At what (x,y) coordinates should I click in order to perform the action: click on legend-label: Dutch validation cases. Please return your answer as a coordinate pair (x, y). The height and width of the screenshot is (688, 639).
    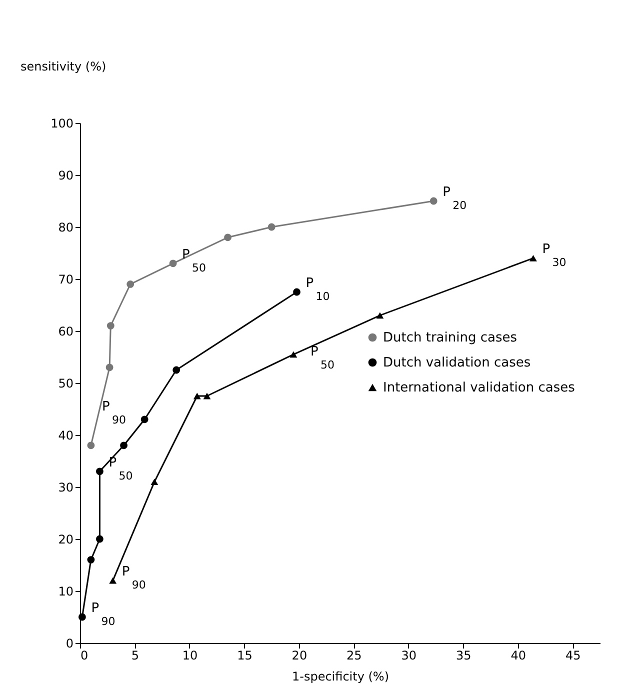
    Looking at the image, I should click on (457, 363).